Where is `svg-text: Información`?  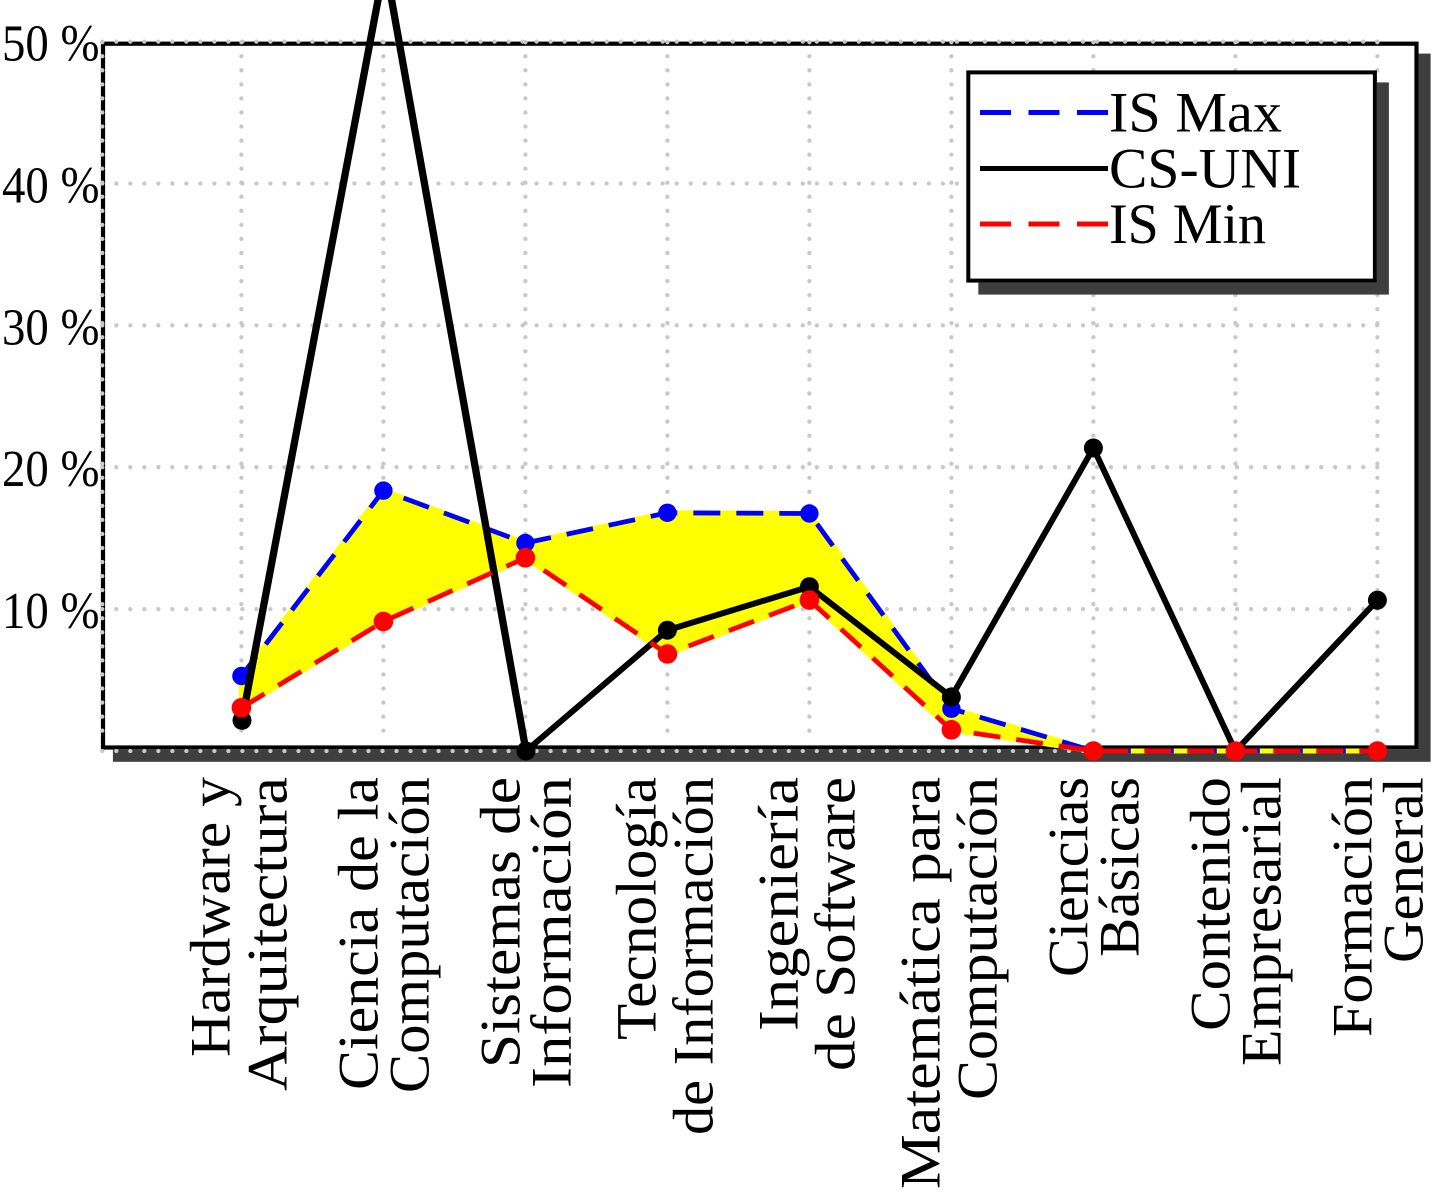 svg-text: Información is located at coordinates (552, 932).